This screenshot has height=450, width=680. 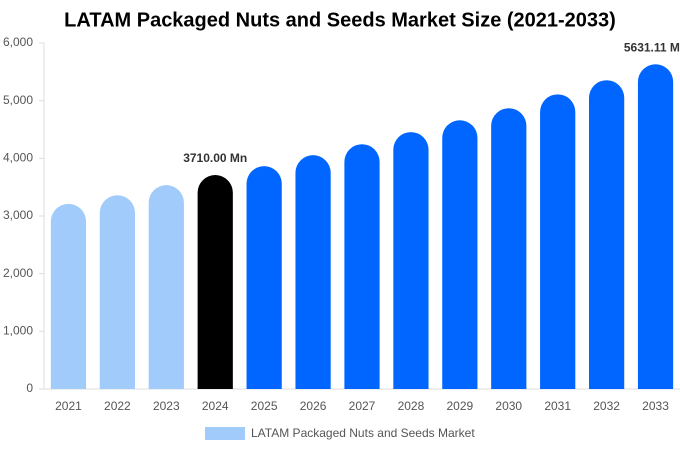 I want to click on value-label: 5631.11 Mn, so click(x=652, y=47).